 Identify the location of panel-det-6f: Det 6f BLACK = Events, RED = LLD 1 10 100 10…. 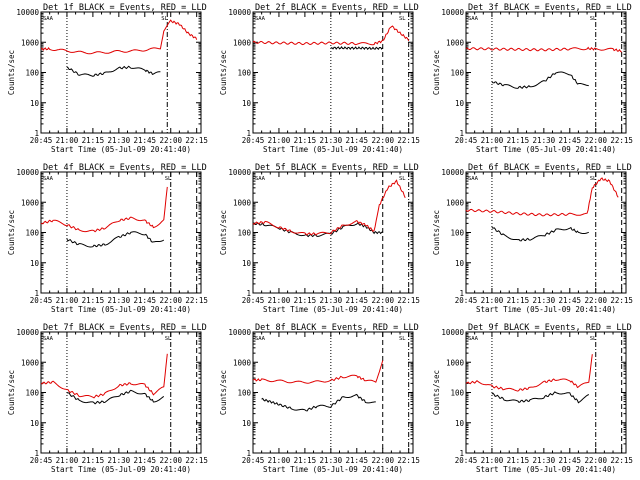
(532, 238).